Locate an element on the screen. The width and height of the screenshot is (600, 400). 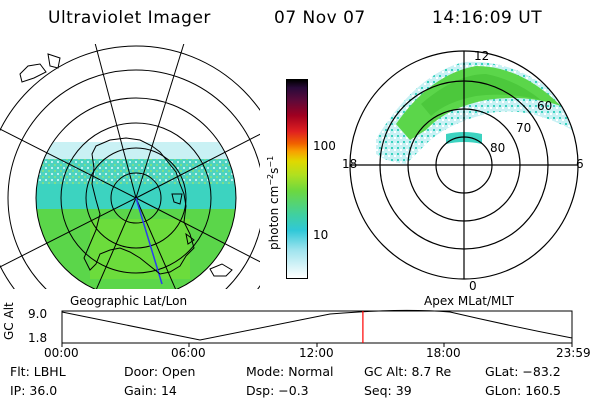
info-value: Open is located at coordinates (179, 371).